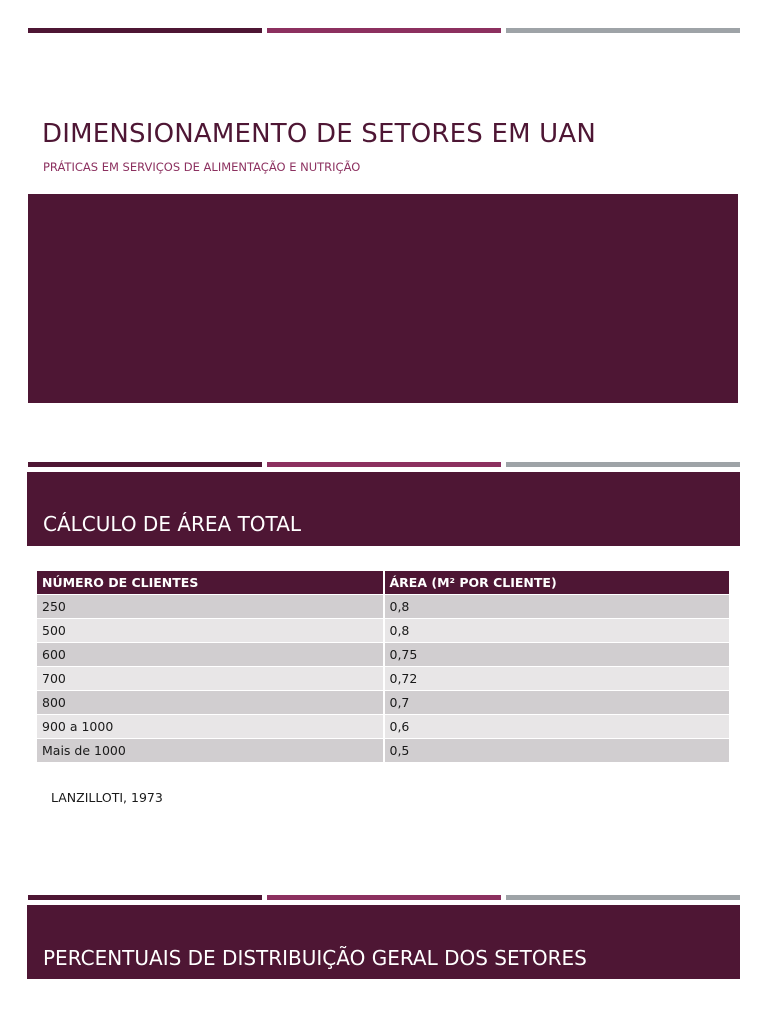  Describe the element at coordinates (557, 702) in the screenshot. I see `table-cell: 0,7` at that location.